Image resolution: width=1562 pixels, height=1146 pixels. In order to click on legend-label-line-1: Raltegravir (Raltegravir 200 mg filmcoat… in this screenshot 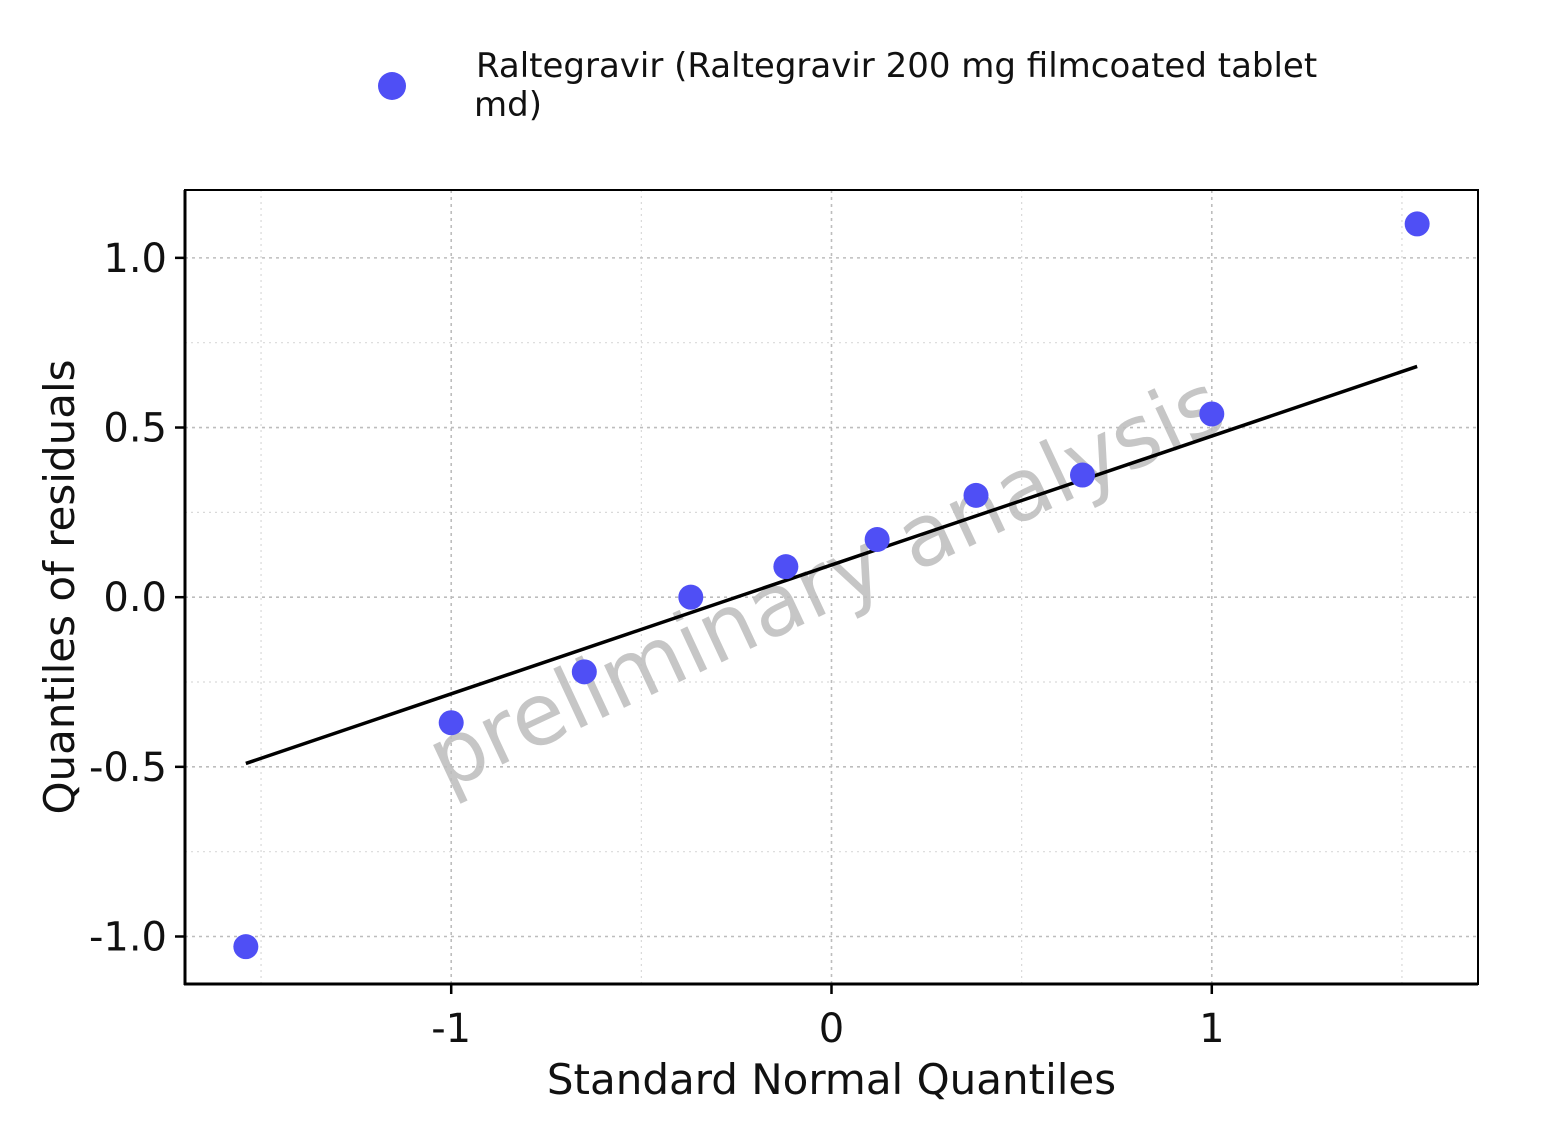, I will do `click(896, 66)`.